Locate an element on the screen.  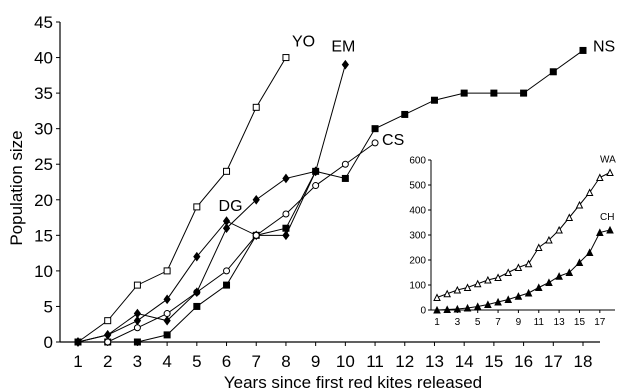
x-tick-label: 13 is located at coordinates (434, 361).